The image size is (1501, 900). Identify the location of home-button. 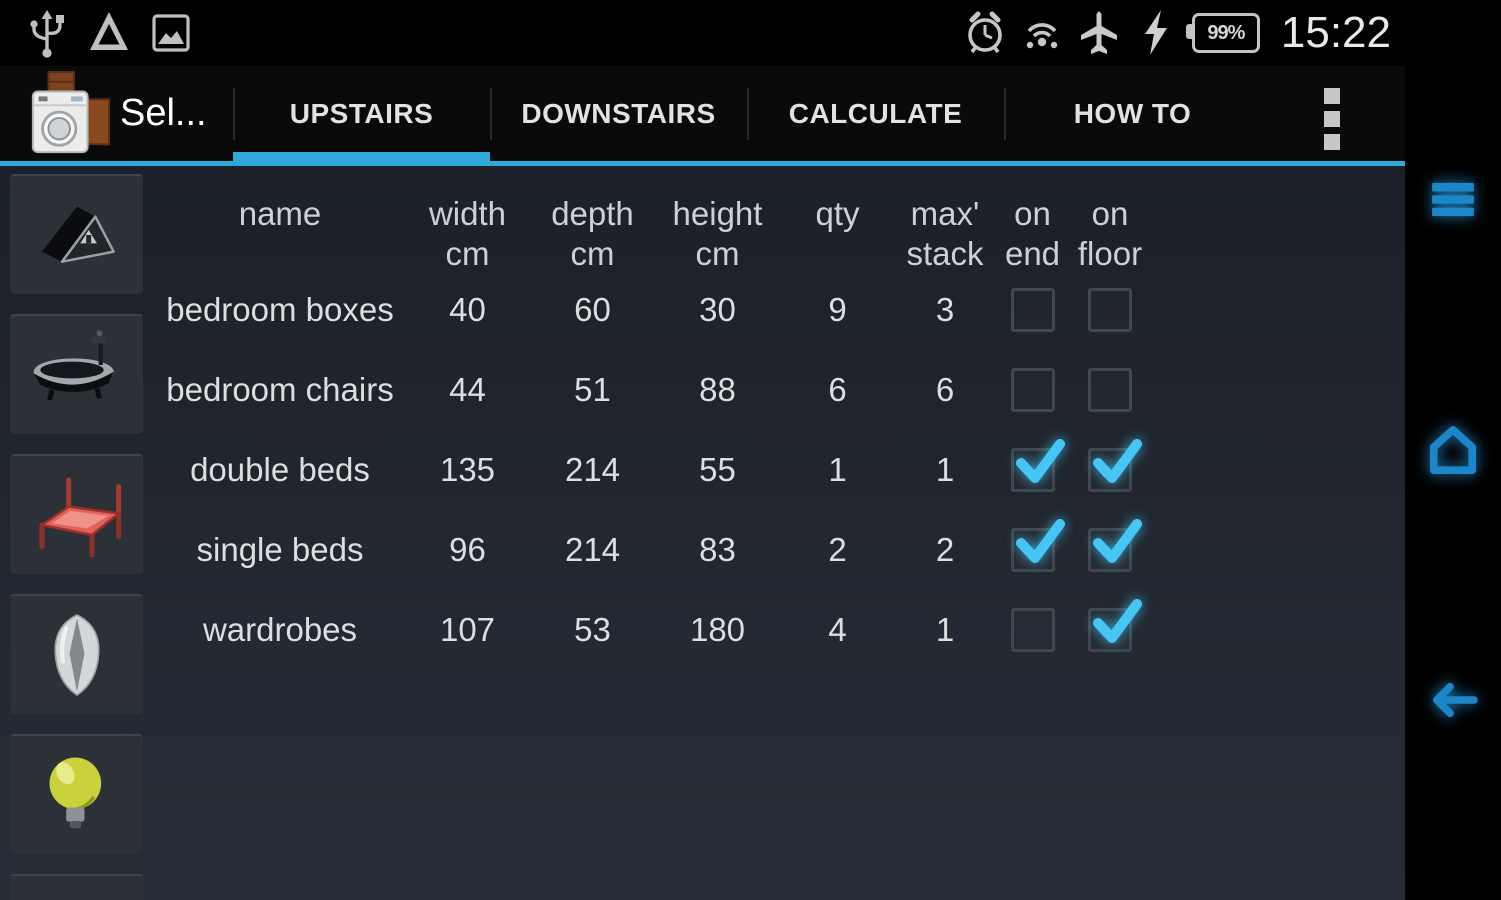
(1453, 450).